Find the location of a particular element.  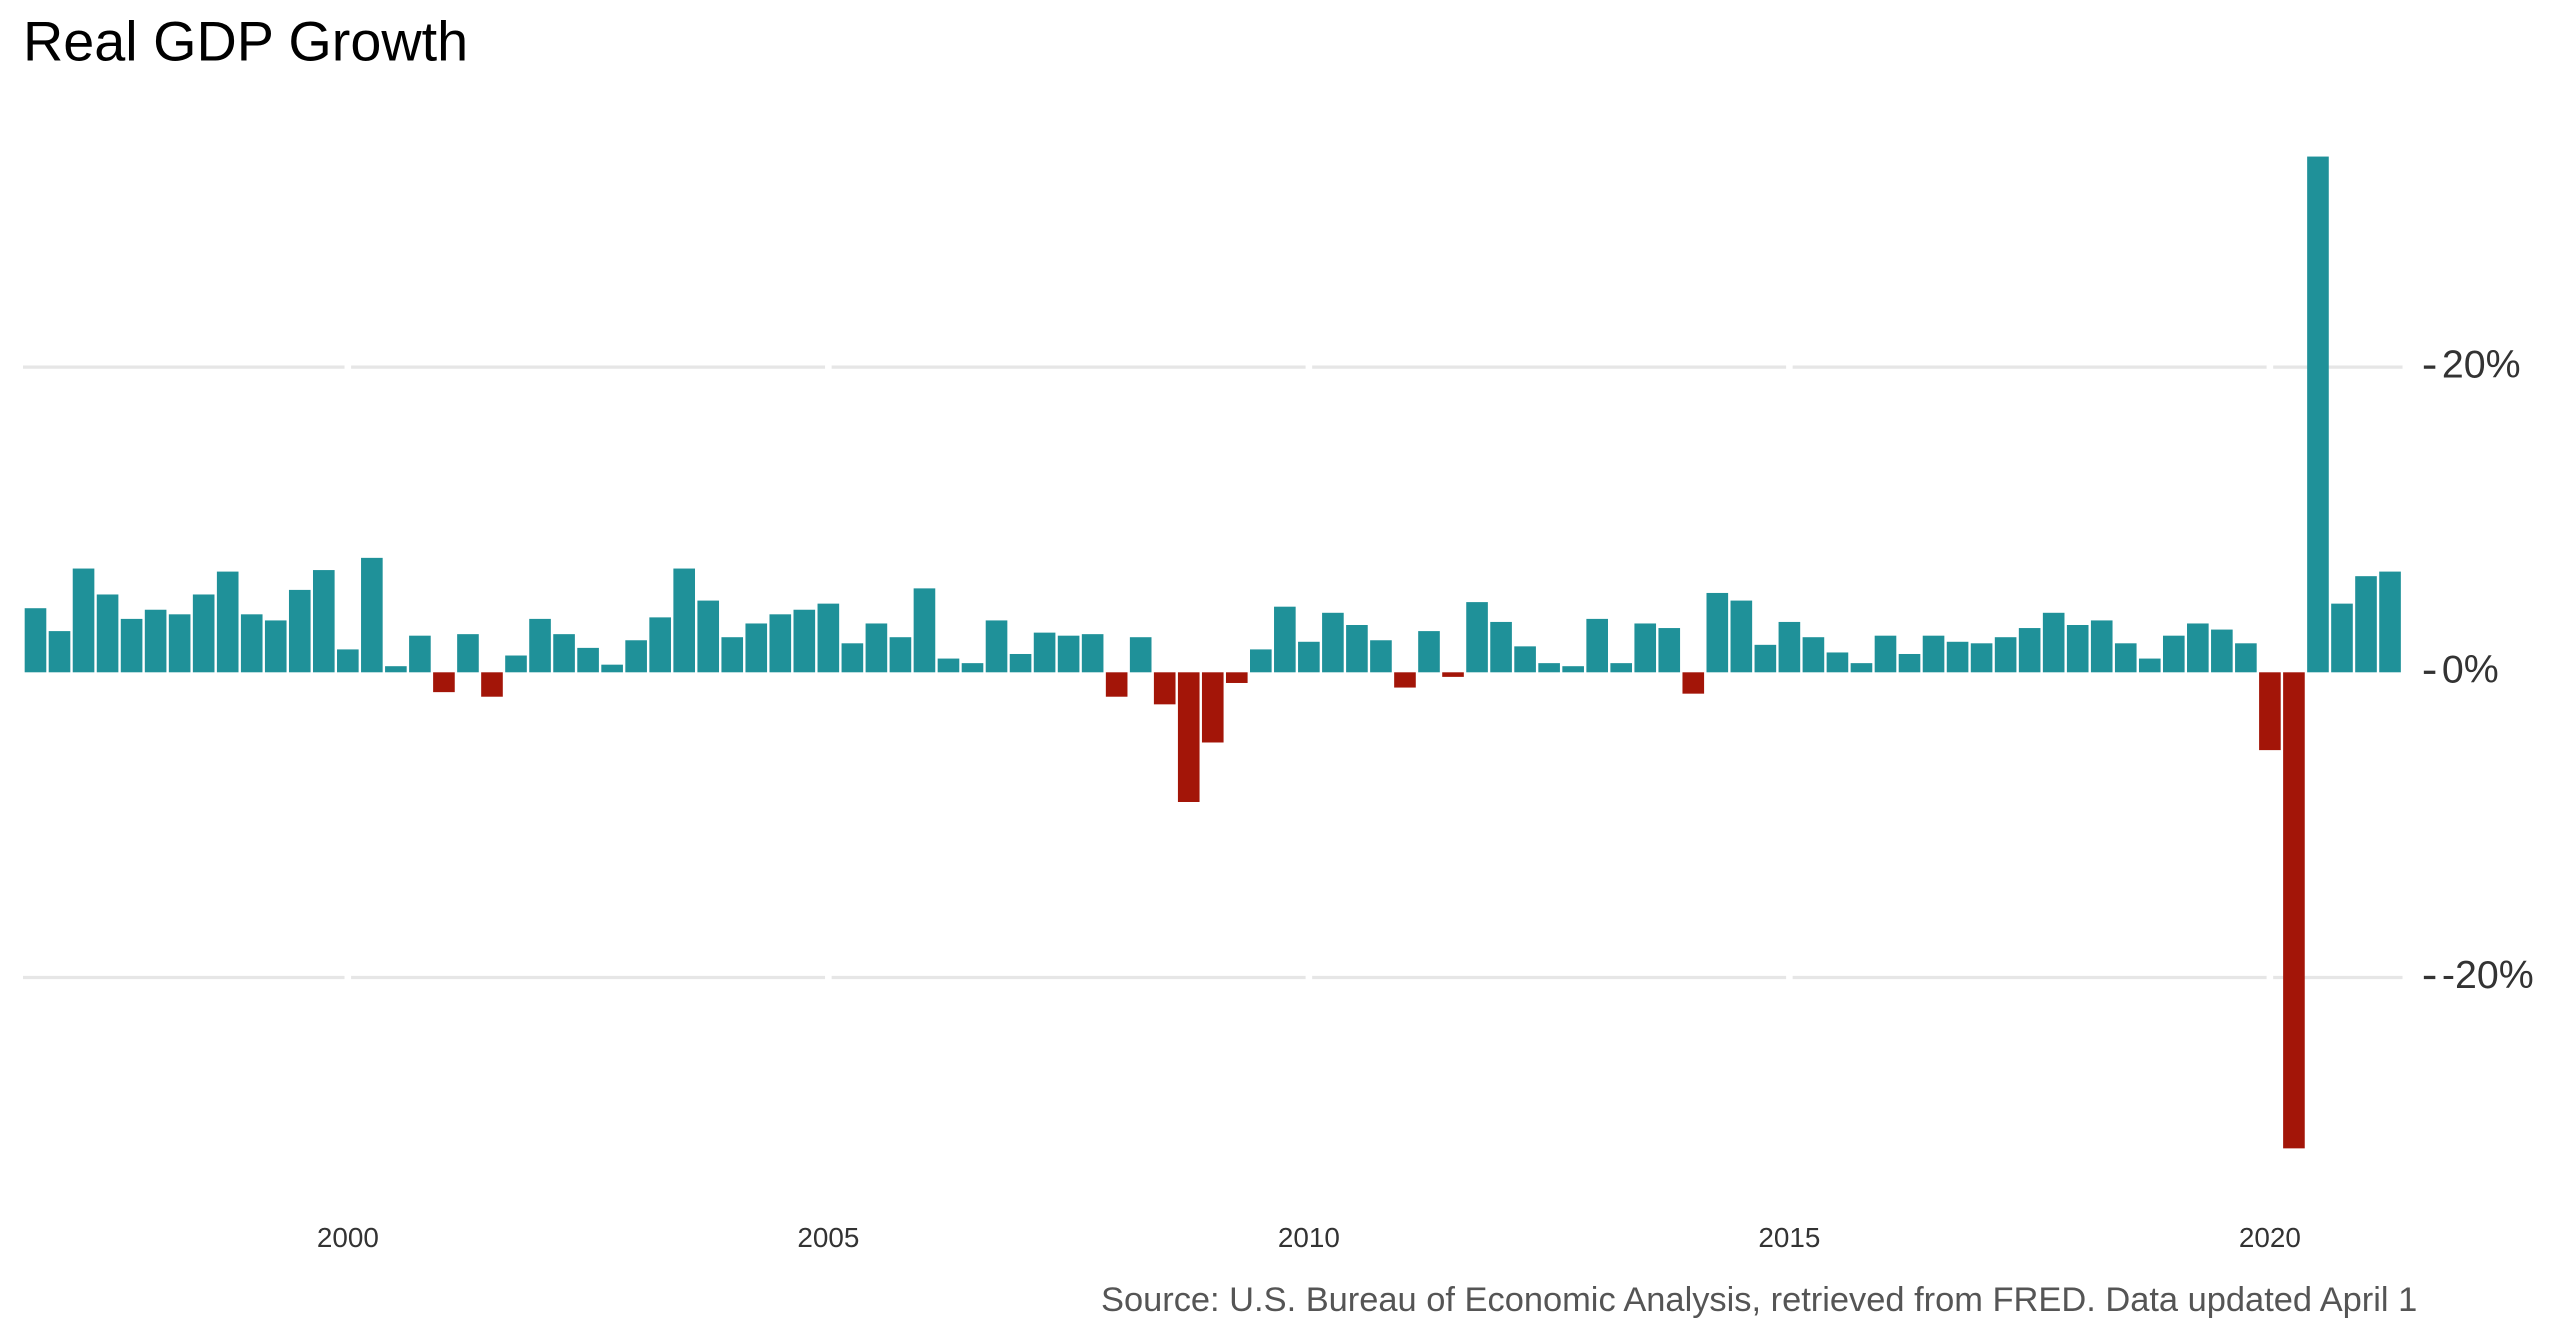

y-tick-label: 0% is located at coordinates (2470, 670).